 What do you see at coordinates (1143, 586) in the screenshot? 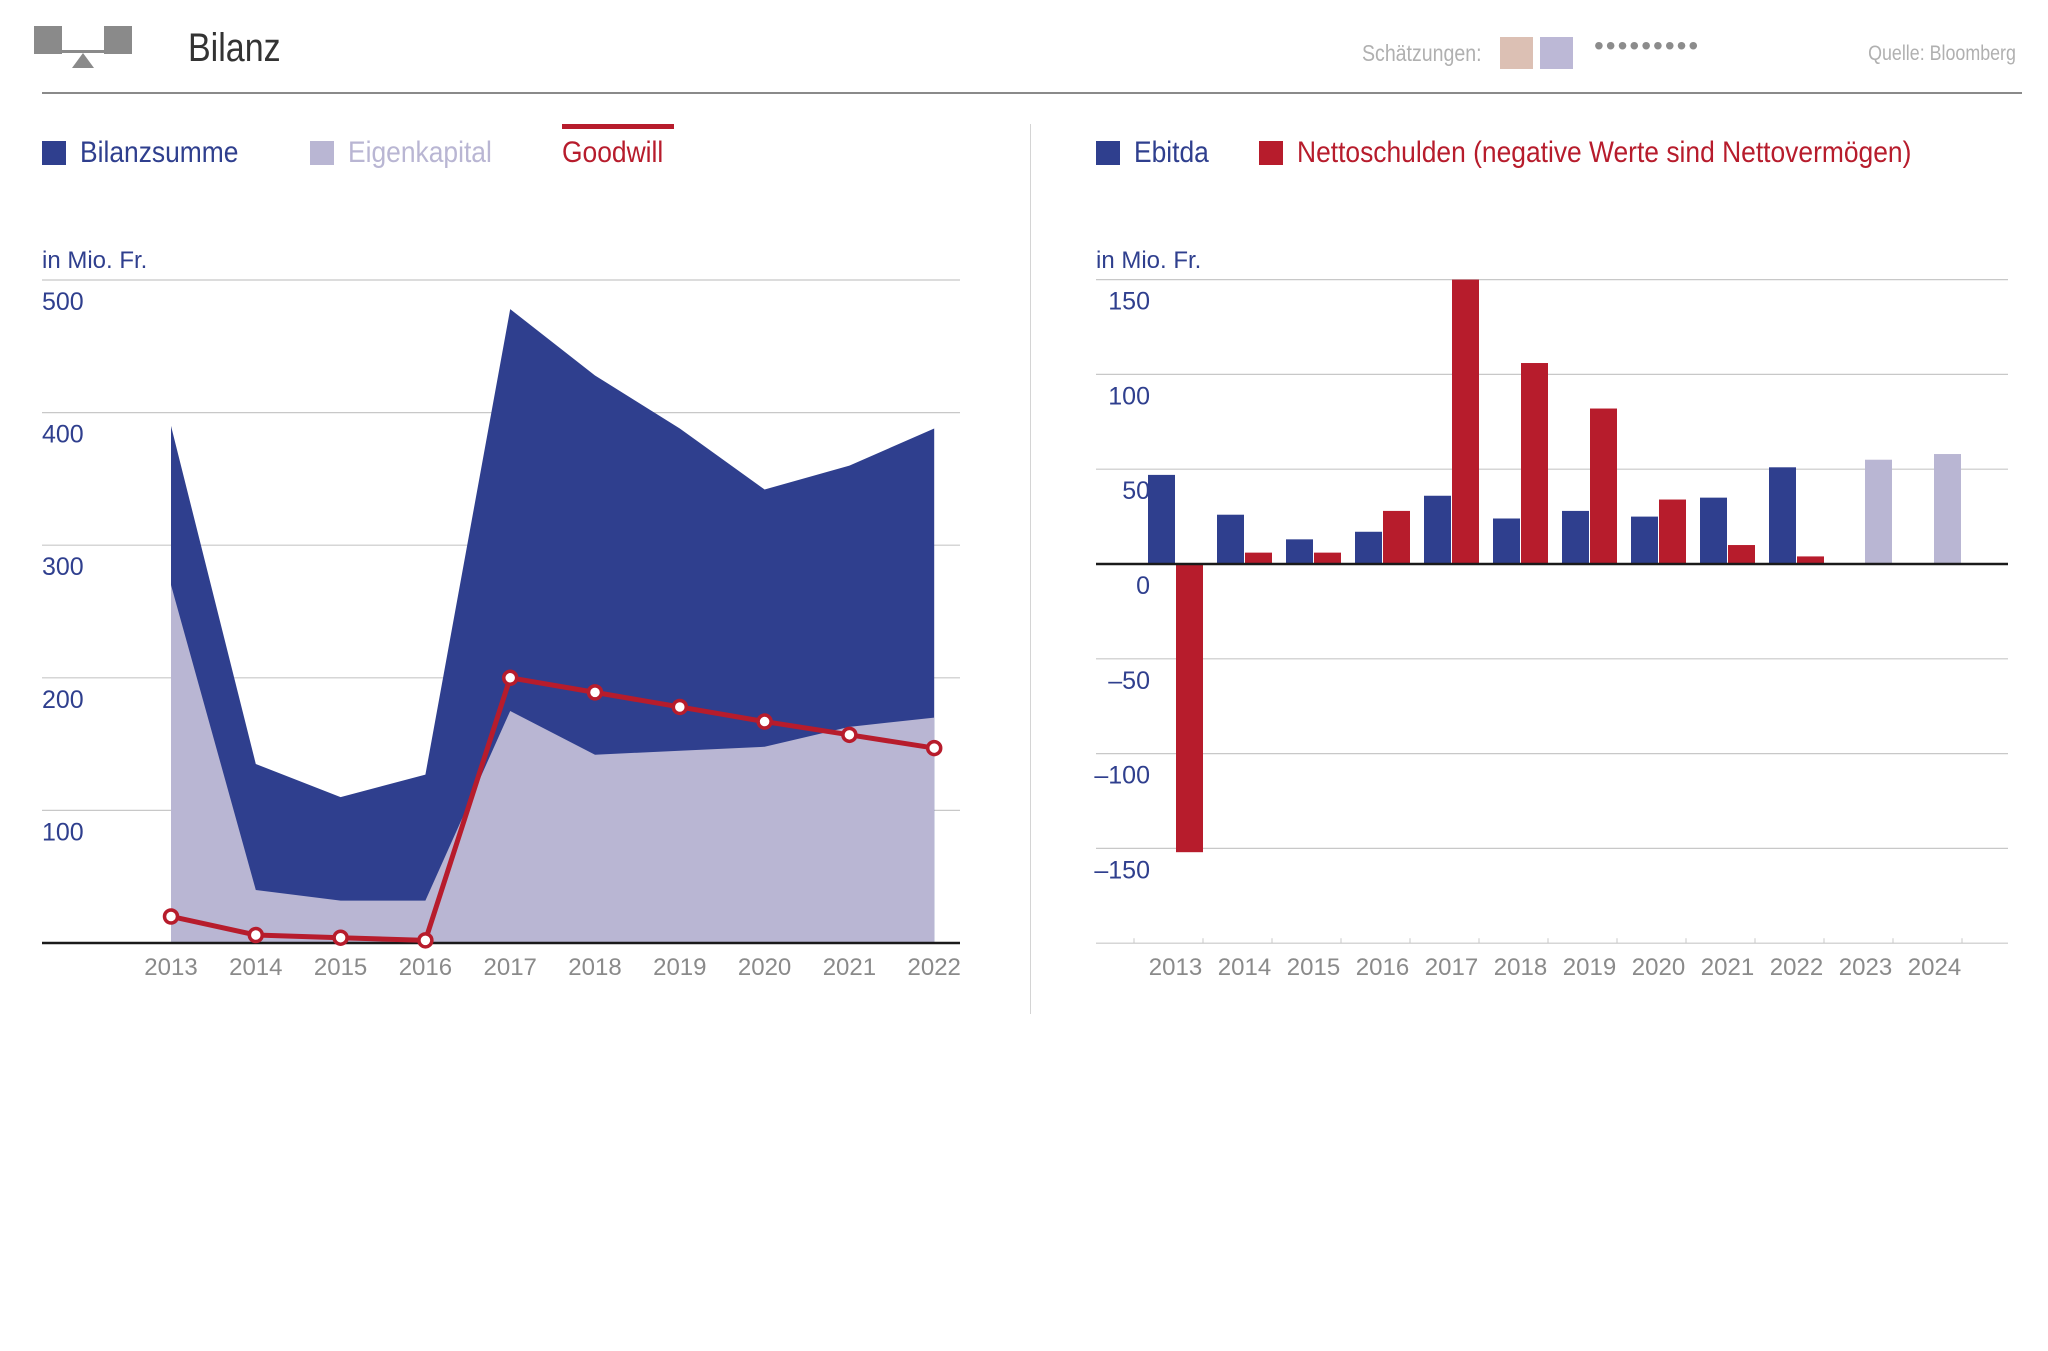
I see `y-tick-label: 0` at bounding box center [1143, 586].